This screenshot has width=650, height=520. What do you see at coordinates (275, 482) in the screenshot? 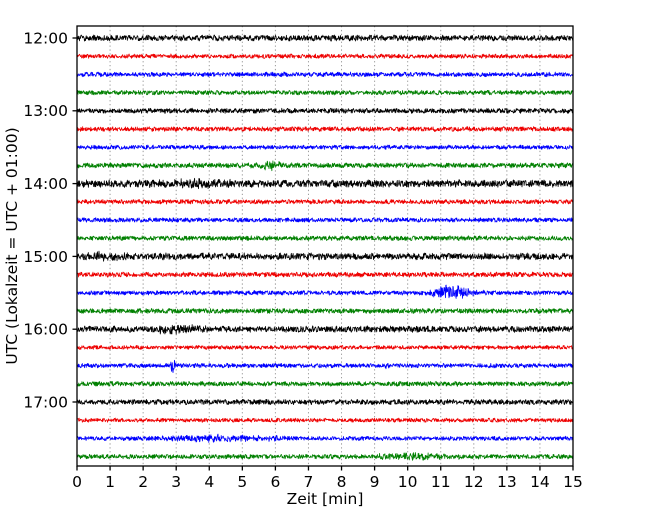
I see `x-tick-label: 6` at bounding box center [275, 482].